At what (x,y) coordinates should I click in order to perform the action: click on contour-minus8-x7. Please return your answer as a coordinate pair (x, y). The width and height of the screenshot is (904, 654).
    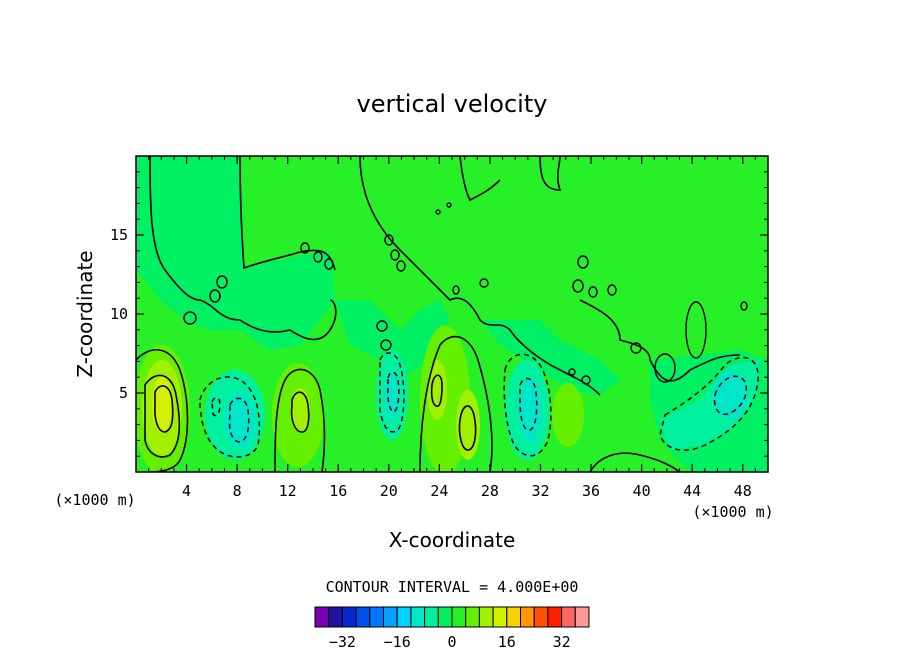
    Looking at the image, I should click on (239, 420).